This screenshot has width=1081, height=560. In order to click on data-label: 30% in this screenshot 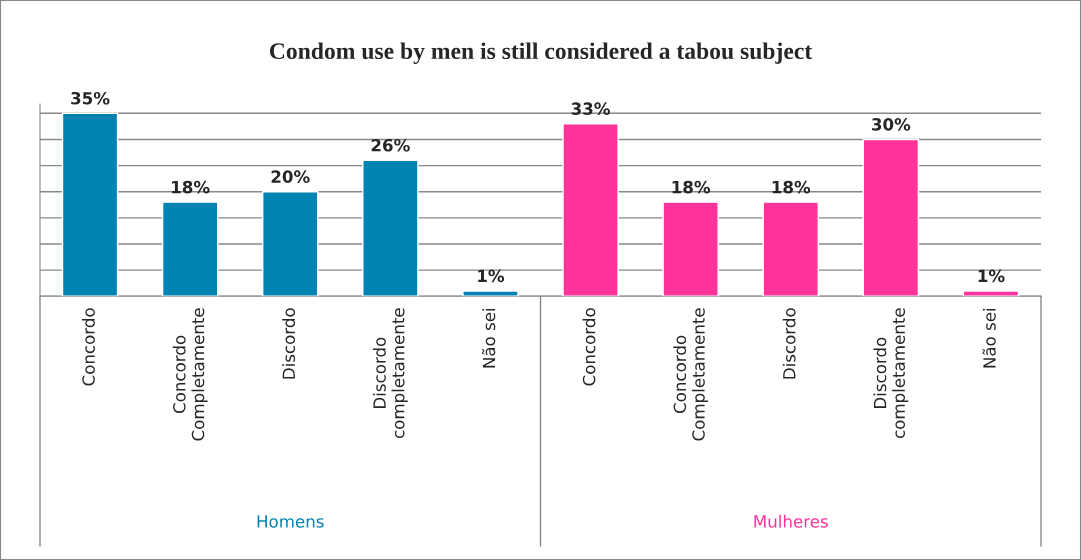, I will do `click(891, 124)`.